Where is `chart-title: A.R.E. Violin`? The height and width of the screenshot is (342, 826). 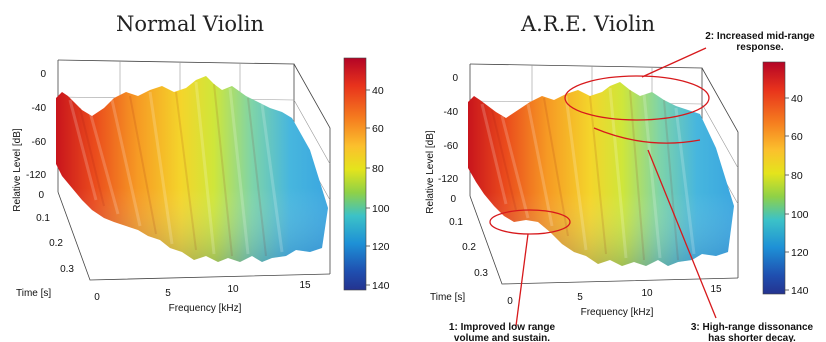 chart-title: A.R.E. Violin is located at coordinates (587, 24).